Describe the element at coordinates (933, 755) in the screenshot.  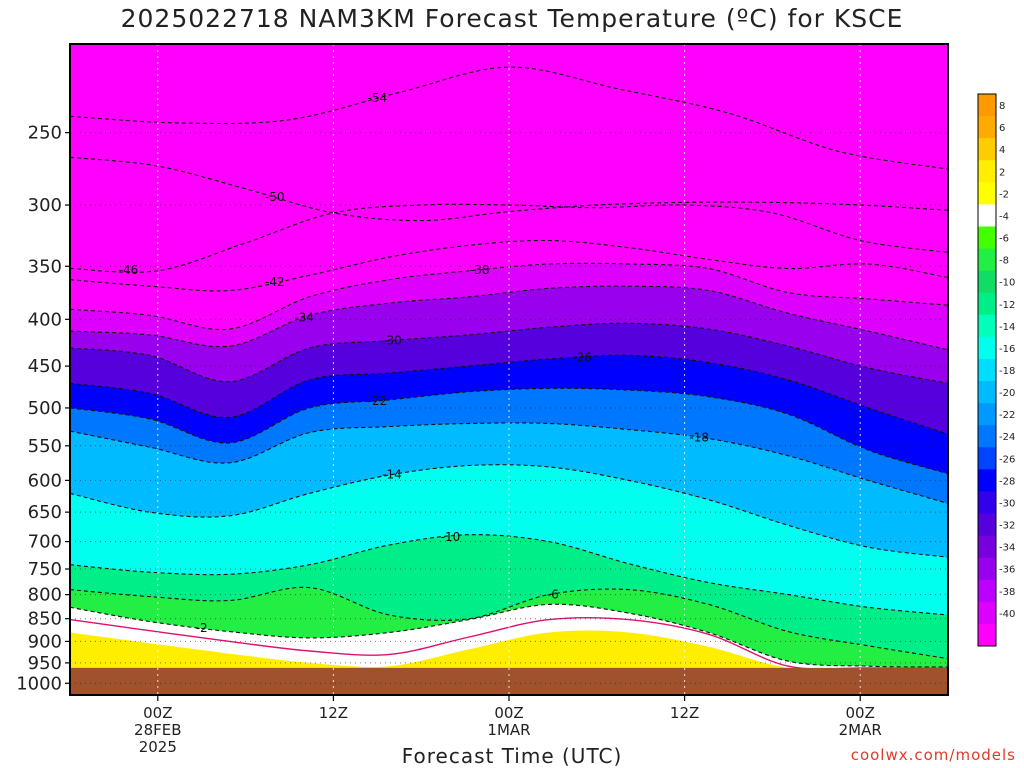
I see `credit-link: coolwx.com/models` at that location.